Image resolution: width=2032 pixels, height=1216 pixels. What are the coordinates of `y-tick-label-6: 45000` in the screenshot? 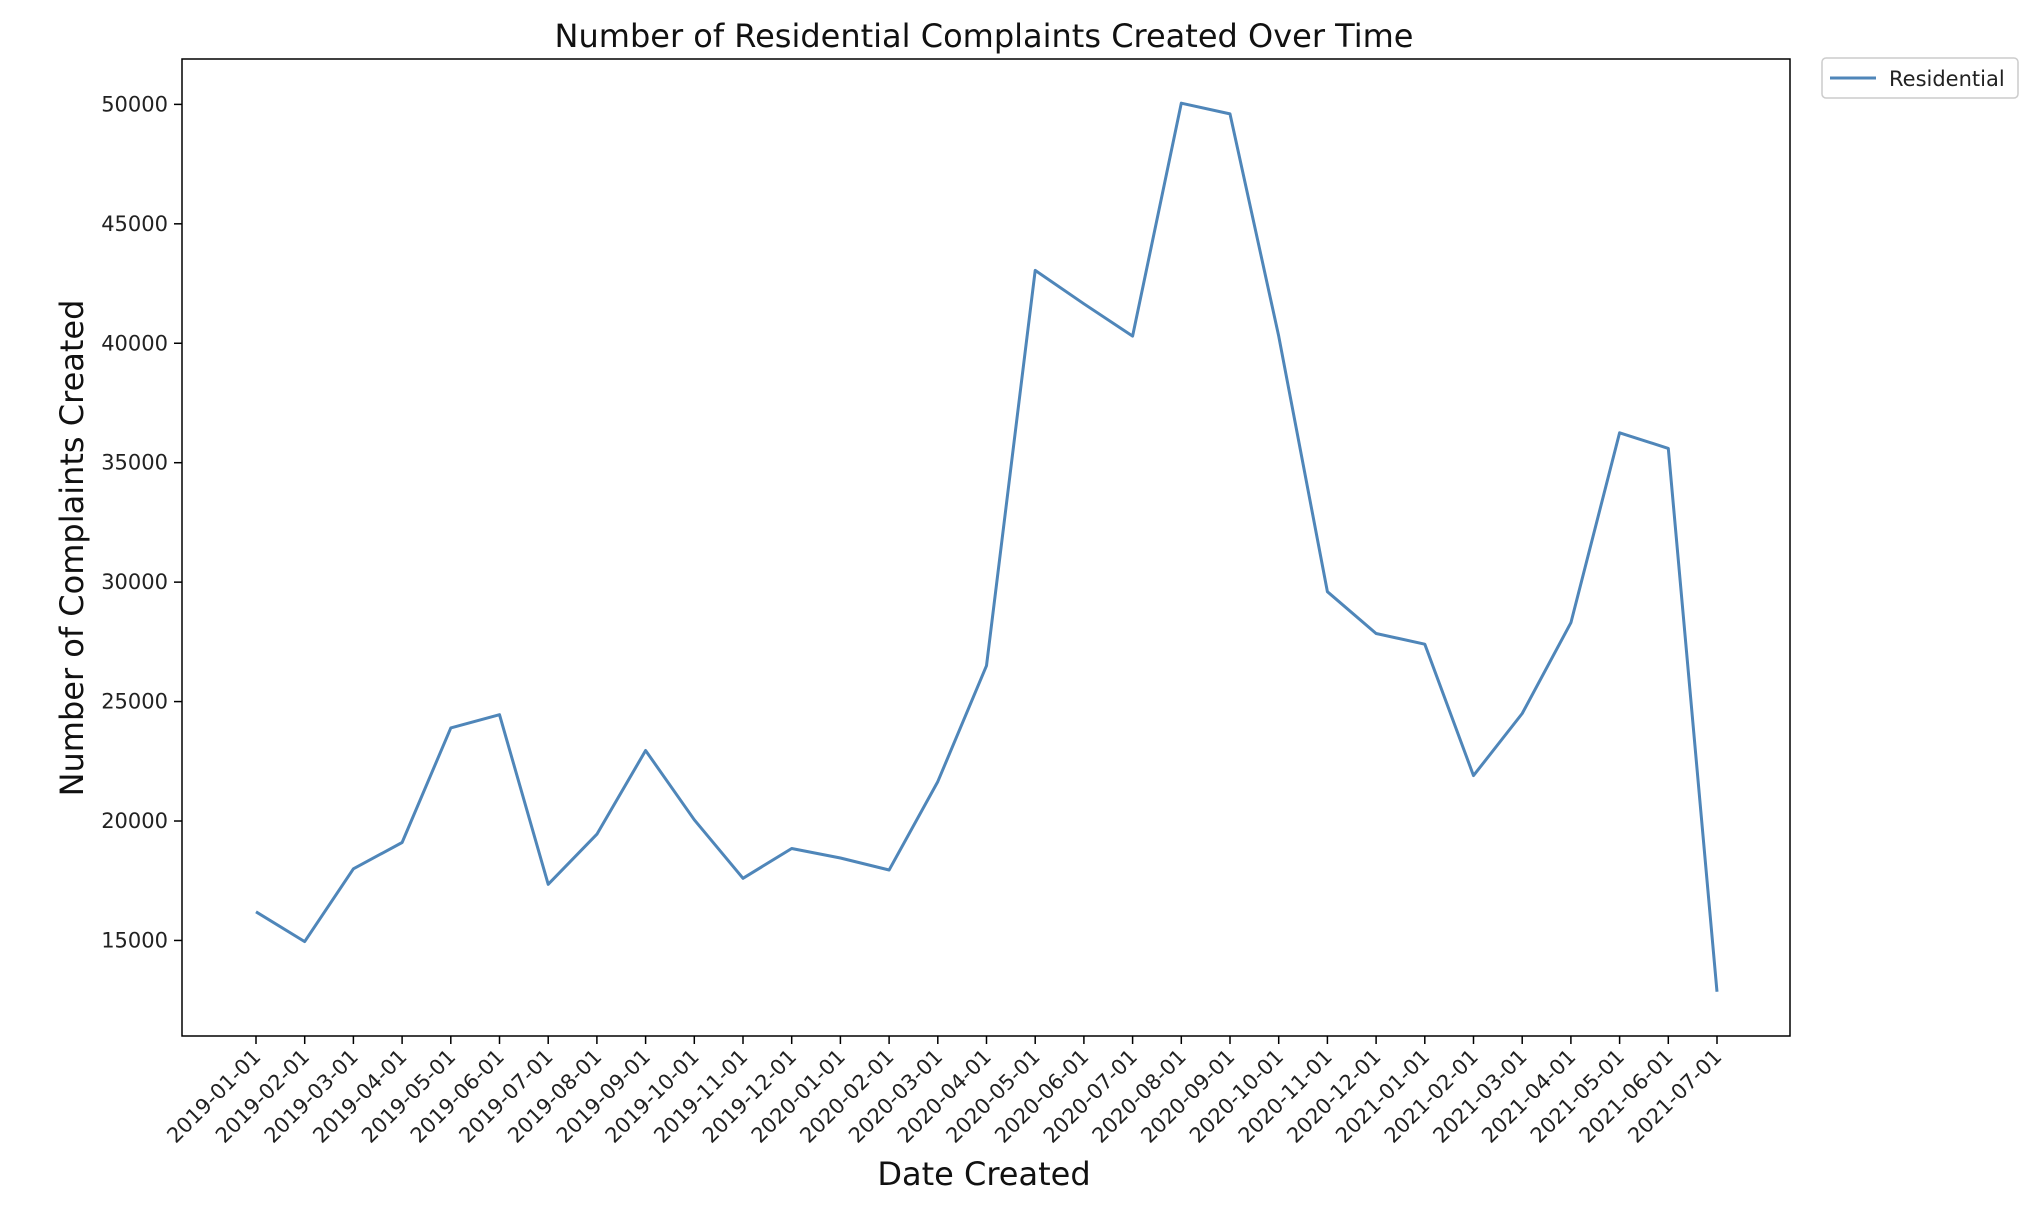 It's located at (134, 224).